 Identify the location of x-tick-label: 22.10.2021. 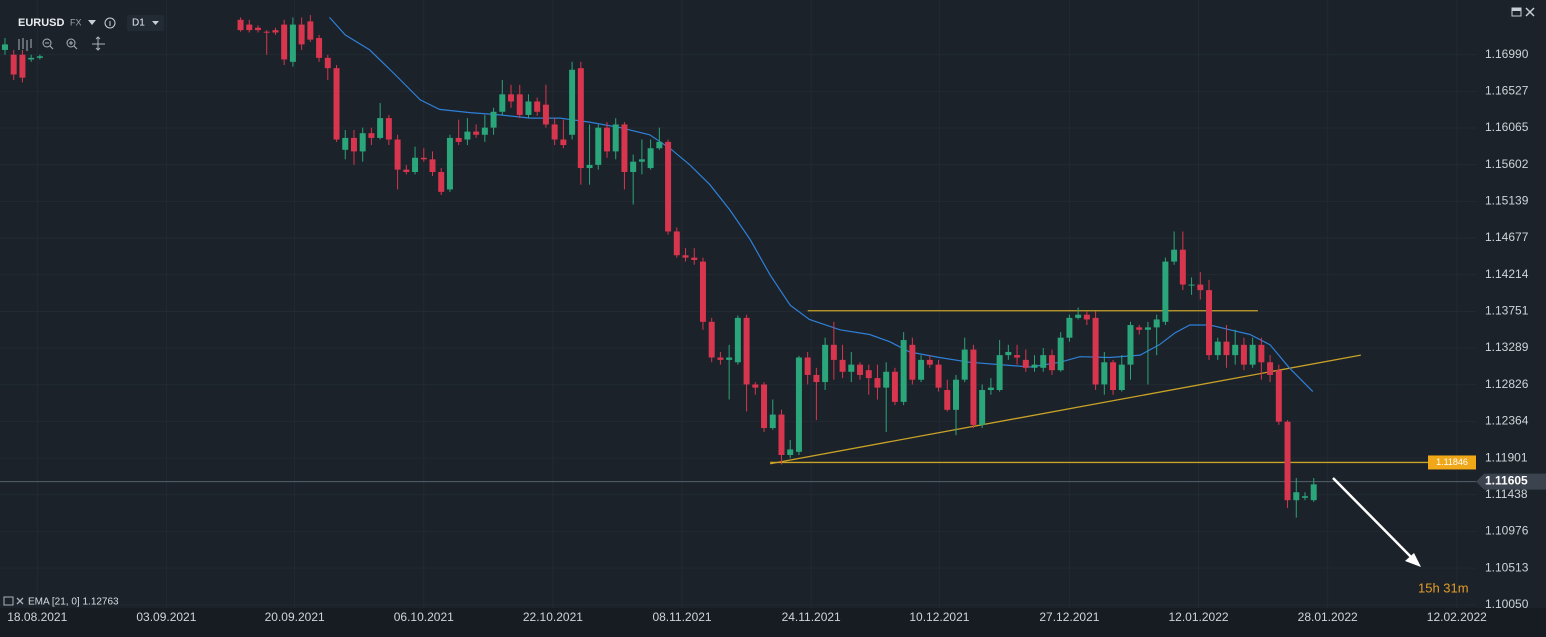
(553, 617).